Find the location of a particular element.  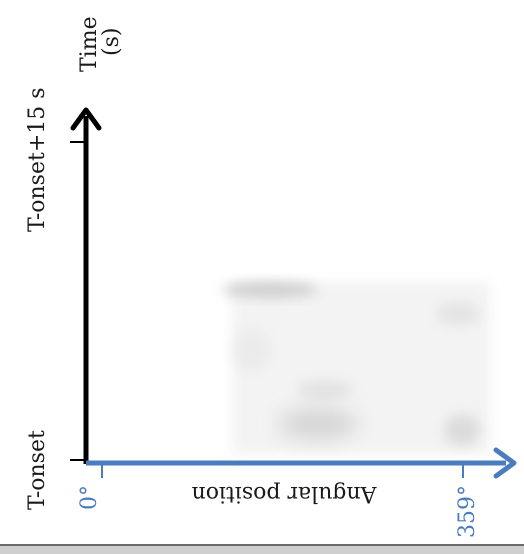

y-axis-title-line2: (s) is located at coordinates (111, 42).